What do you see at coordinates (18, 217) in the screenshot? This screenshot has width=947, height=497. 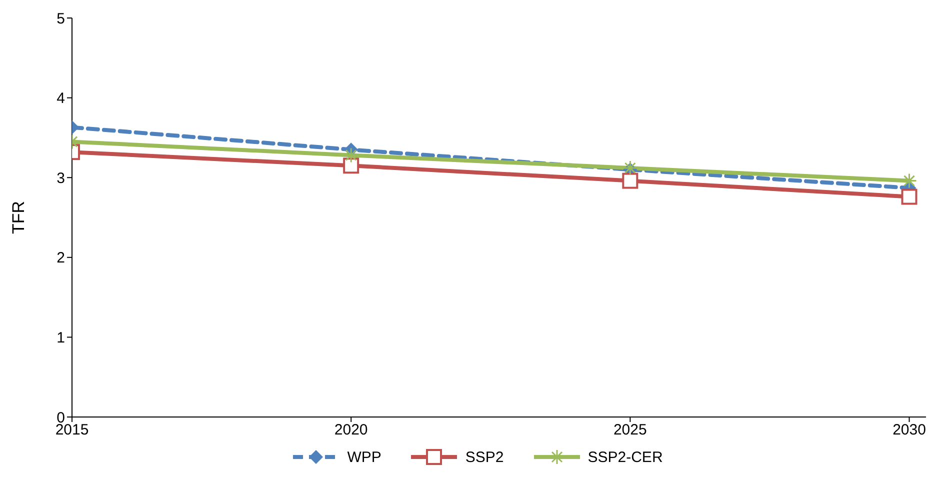 I see `y-axis-title: TFR` at bounding box center [18, 217].